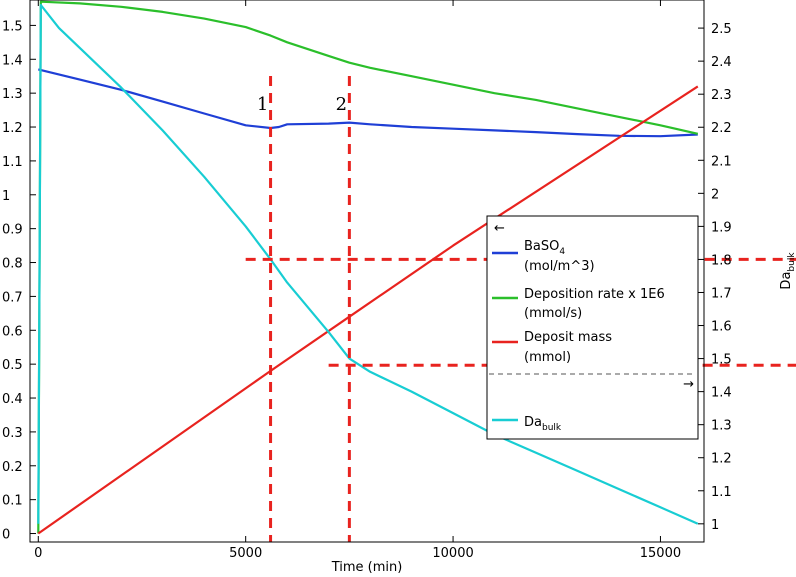  Describe the element at coordinates (721, 128) in the screenshot. I see `y-right-tick-label: 2.2` at that location.